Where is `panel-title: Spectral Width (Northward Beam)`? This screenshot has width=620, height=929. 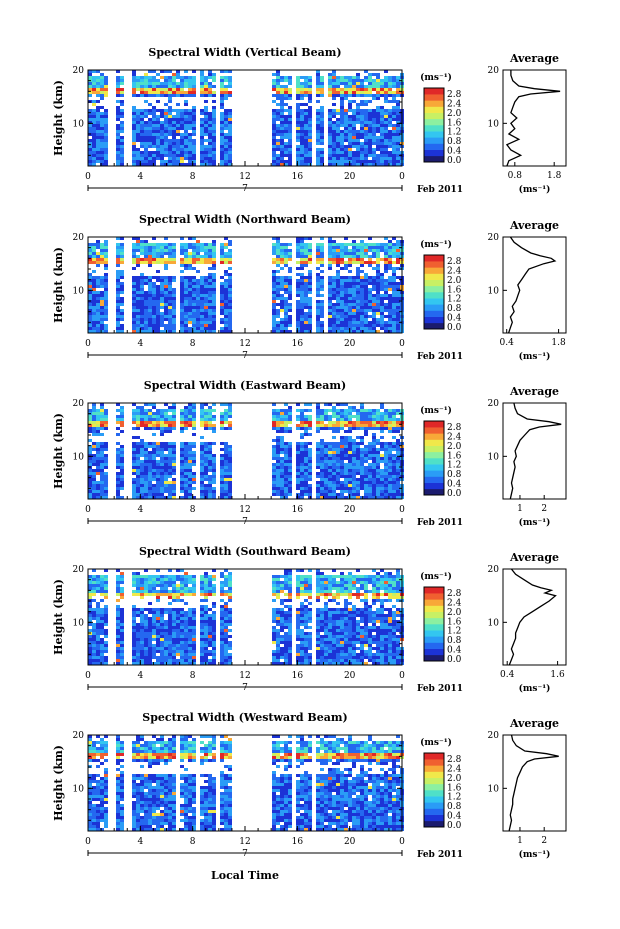 panel-title: Spectral Width (Northward Beam) is located at coordinates (245, 219).